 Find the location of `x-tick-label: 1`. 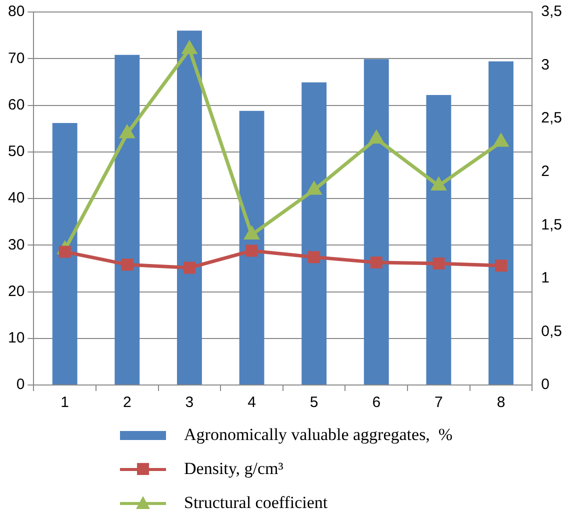

x-tick-label: 1 is located at coordinates (65, 403).